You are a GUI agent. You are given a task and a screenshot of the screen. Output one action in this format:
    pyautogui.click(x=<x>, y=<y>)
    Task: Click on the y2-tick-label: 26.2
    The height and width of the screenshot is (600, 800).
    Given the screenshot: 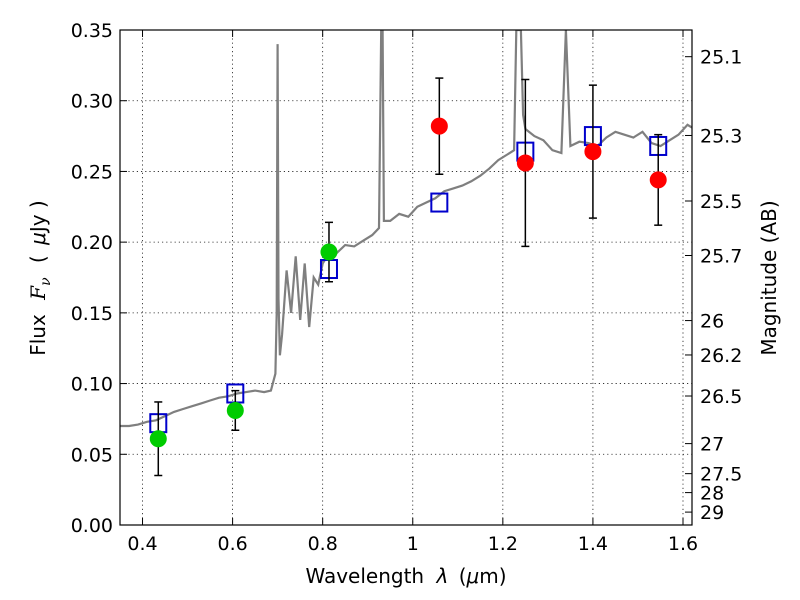 What is the action you would take?
    pyautogui.click(x=721, y=356)
    